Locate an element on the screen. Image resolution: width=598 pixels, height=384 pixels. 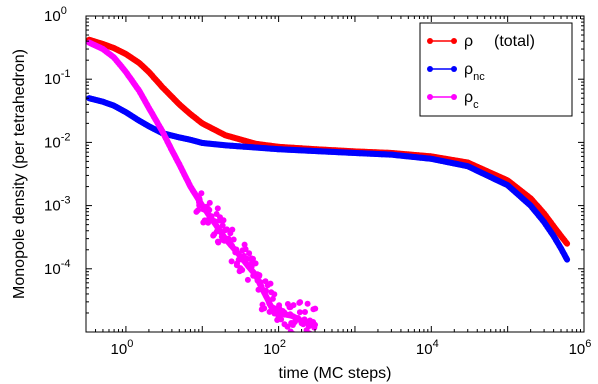
x-tick-label: 10⁰ is located at coordinates (122, 348).